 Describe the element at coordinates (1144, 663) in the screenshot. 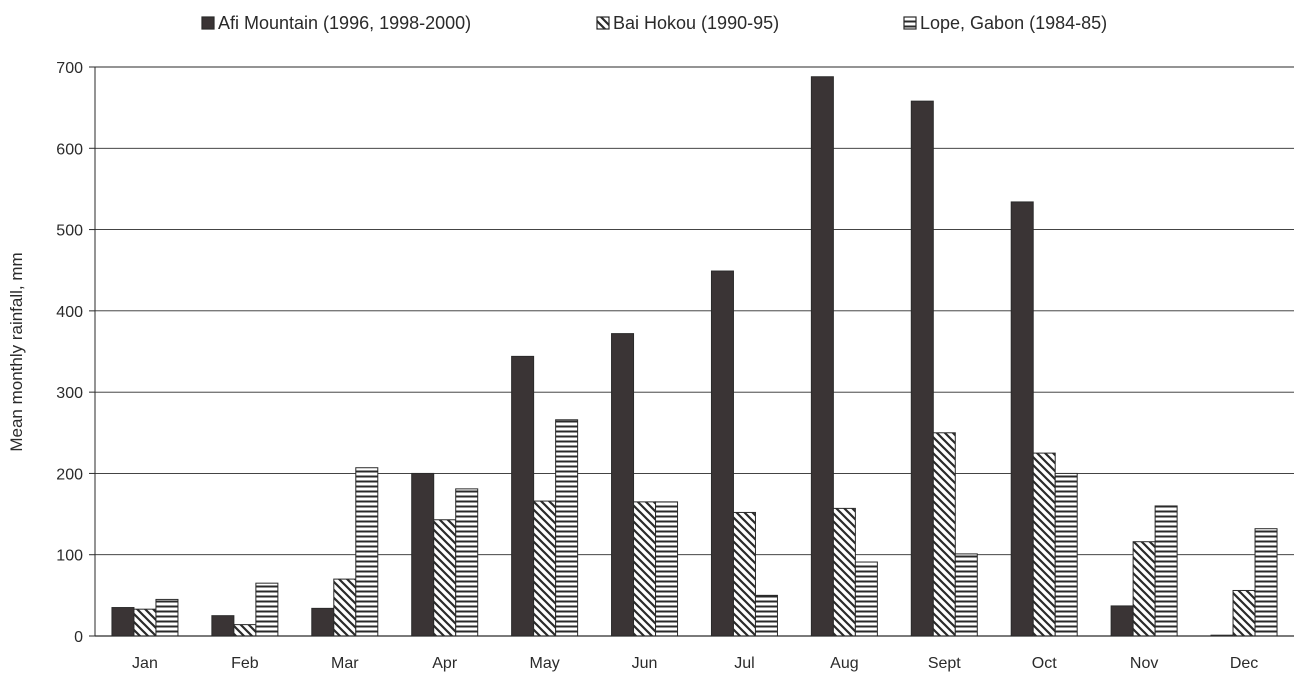

I see `x-tick-label: Nov` at that location.